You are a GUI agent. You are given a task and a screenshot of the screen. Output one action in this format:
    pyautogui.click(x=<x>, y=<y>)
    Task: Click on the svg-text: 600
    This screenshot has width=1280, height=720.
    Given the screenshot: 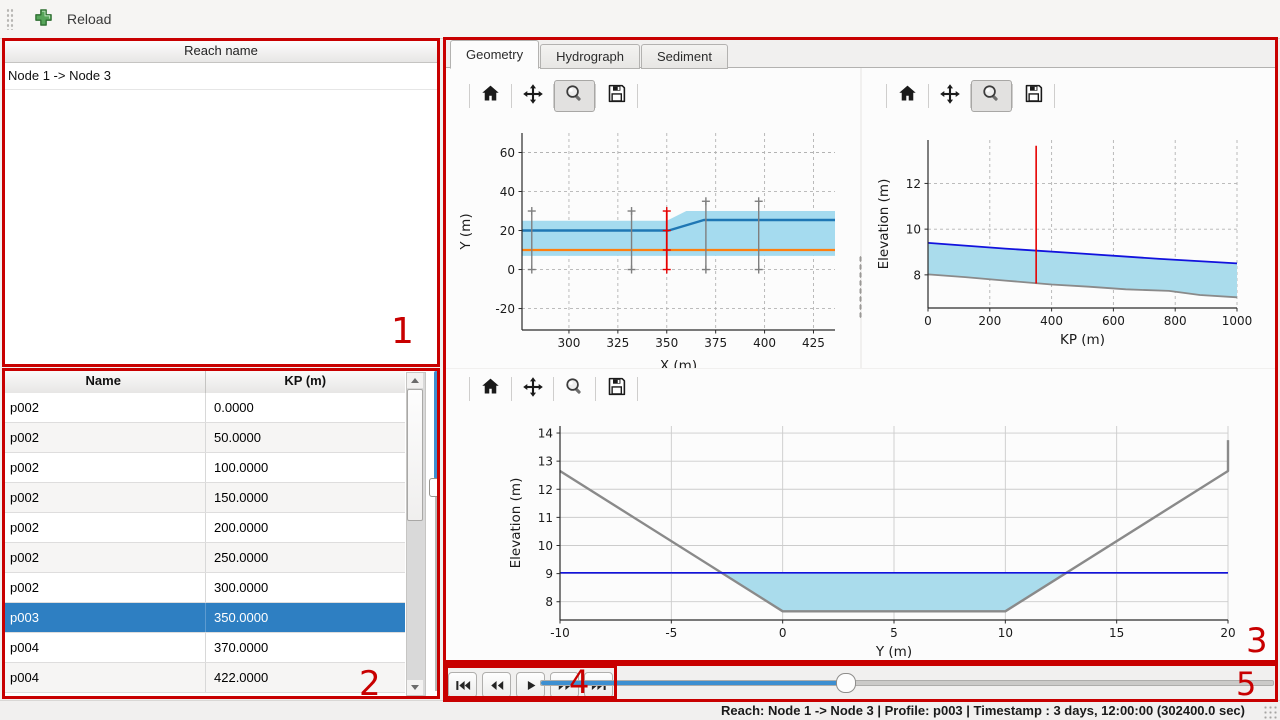 What is the action you would take?
    pyautogui.click(x=1113, y=321)
    